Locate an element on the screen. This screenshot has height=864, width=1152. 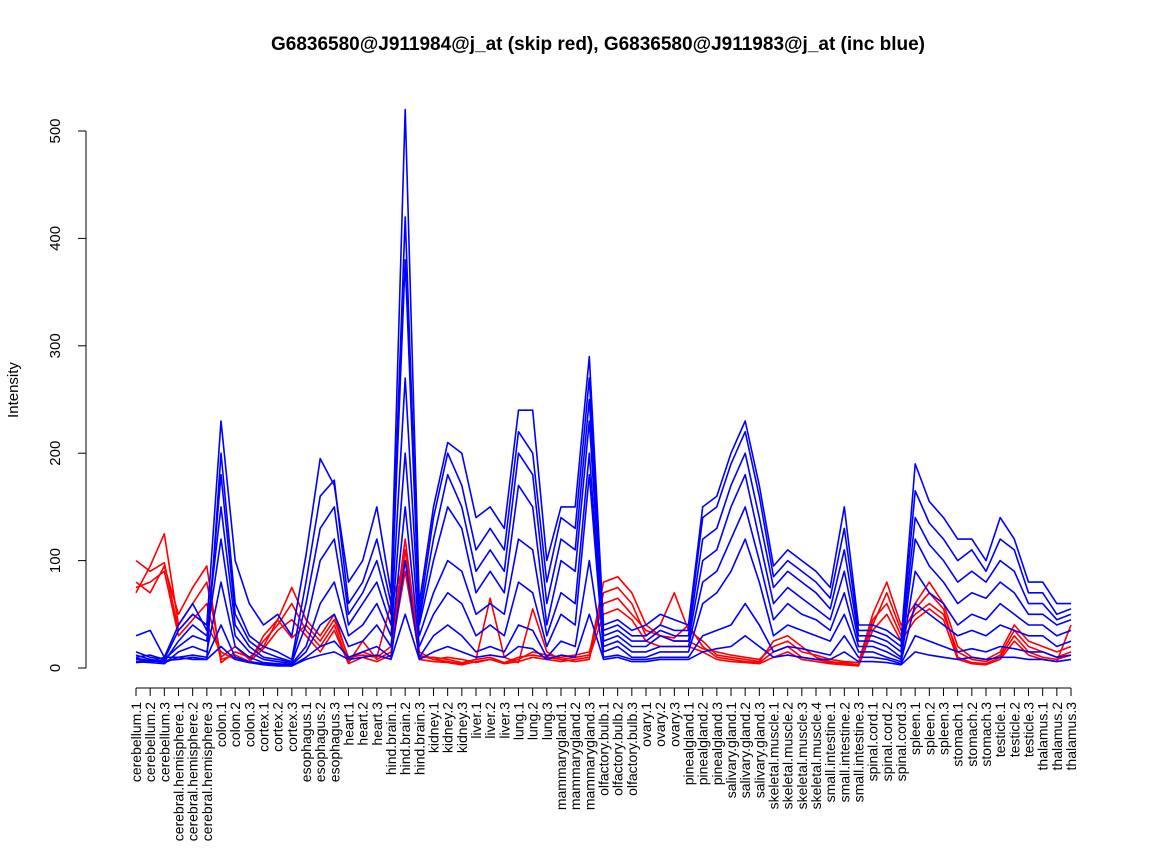
x-tick-label: lung.2 is located at coordinates (533, 721).